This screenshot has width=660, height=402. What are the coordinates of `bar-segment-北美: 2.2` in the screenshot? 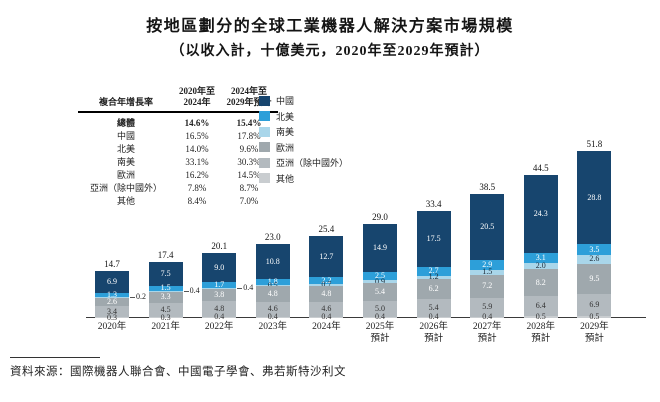 It's located at (326, 280).